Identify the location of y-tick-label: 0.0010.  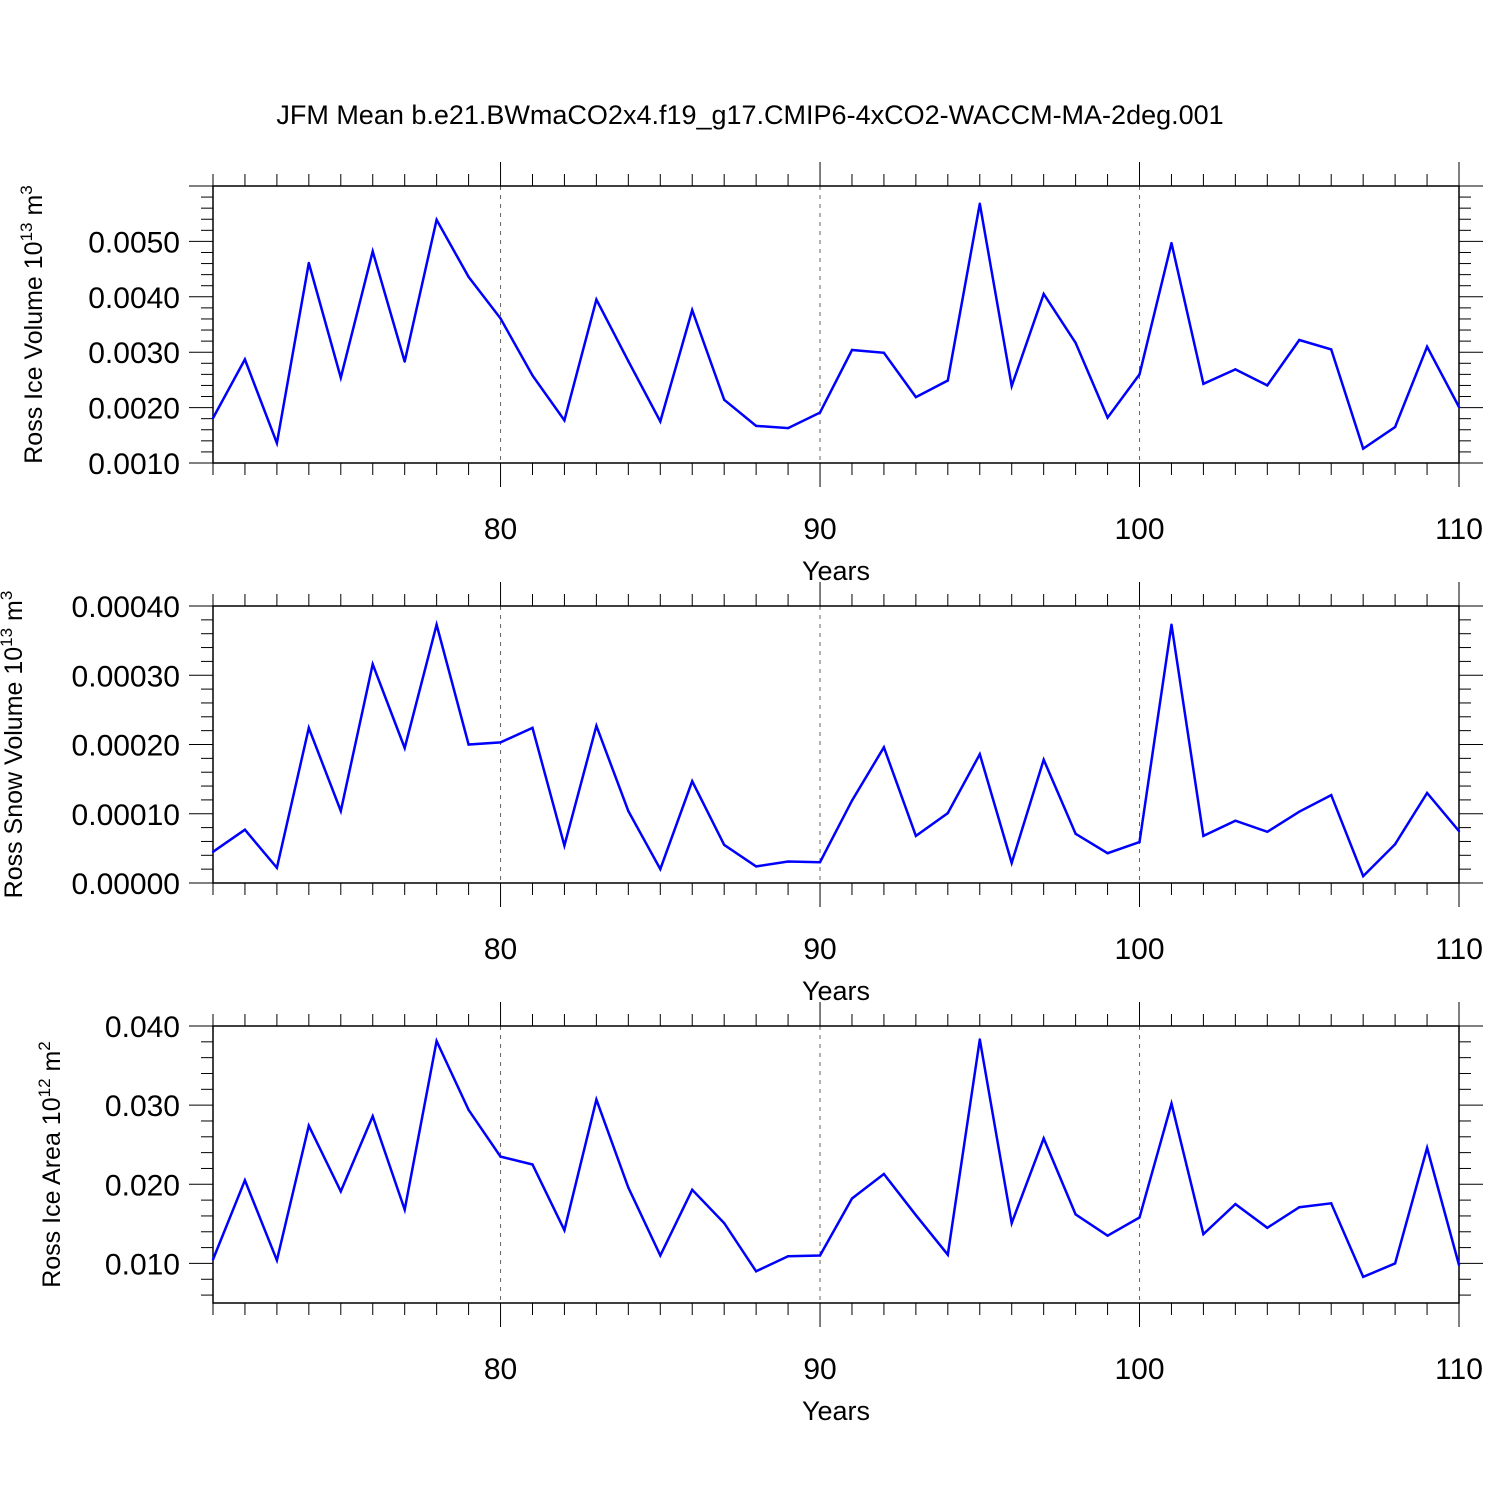
(134, 464).